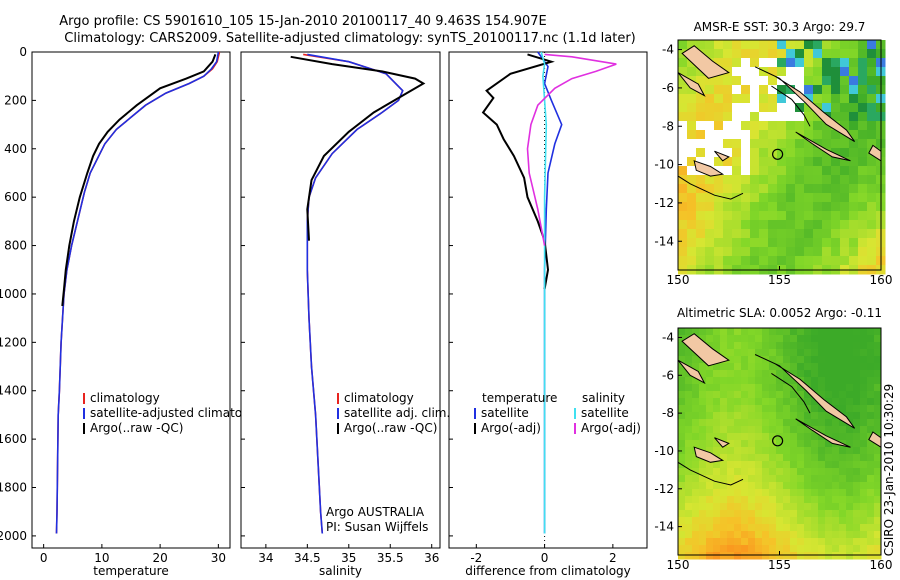 This screenshot has width=900, height=580. I want to click on timestamp-label: CSIRO 23-Jan-2010 10:30:29, so click(889, 470).